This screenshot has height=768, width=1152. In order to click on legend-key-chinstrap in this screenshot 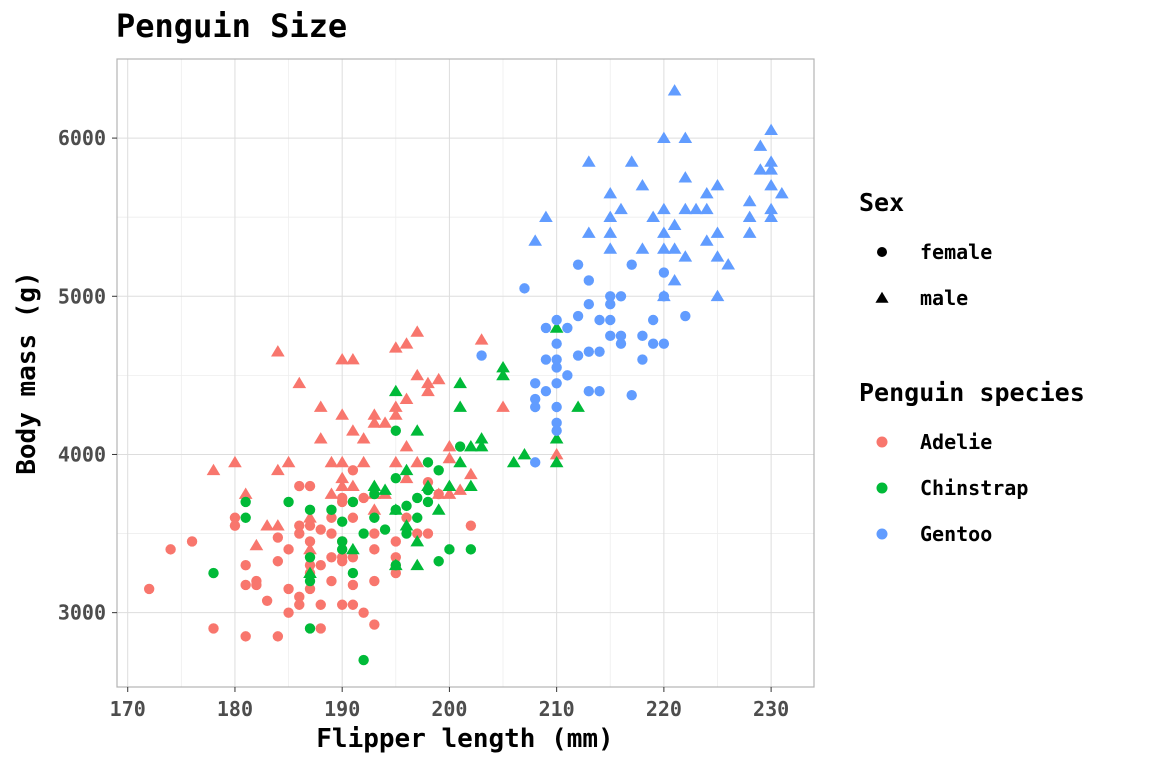, I will do `click(882, 488)`.